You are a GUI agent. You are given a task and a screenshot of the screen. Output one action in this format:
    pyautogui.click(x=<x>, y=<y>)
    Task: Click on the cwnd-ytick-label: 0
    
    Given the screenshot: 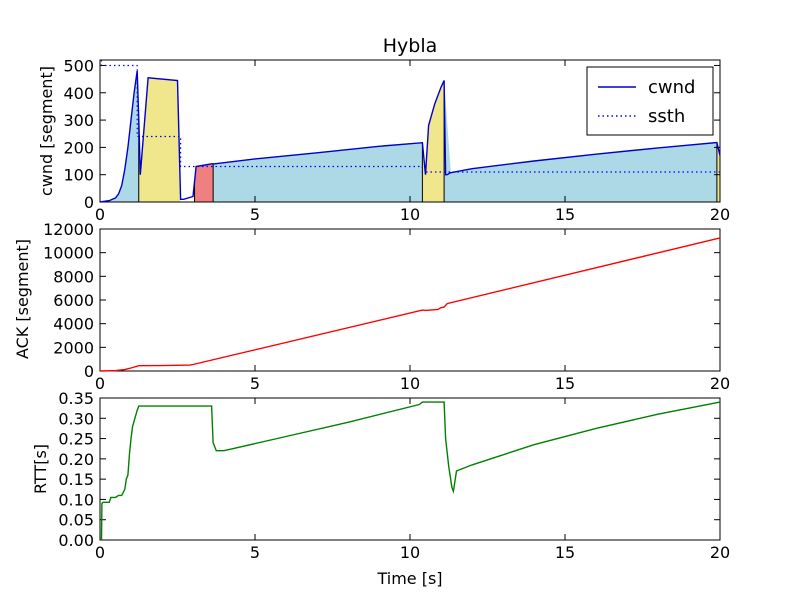 What is the action you would take?
    pyautogui.click(x=89, y=202)
    